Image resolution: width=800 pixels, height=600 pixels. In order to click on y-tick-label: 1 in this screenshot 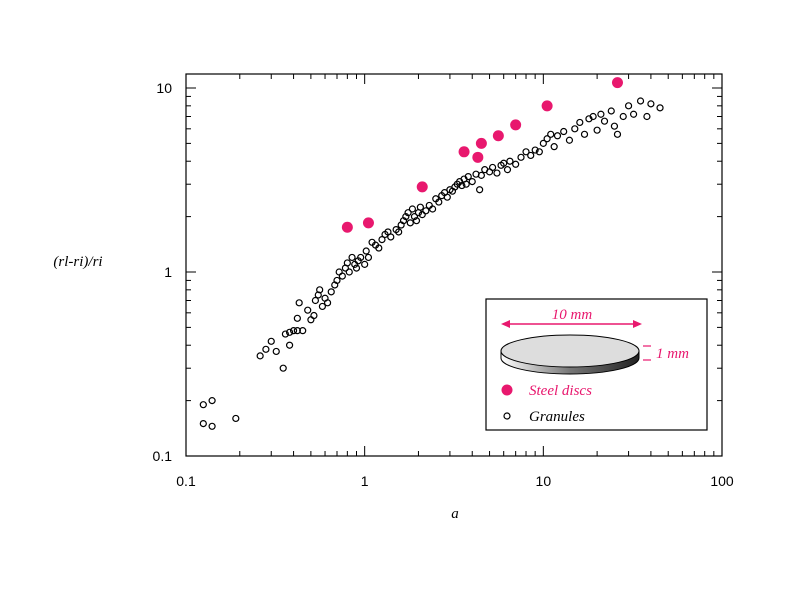, I will do `click(168, 272)`.